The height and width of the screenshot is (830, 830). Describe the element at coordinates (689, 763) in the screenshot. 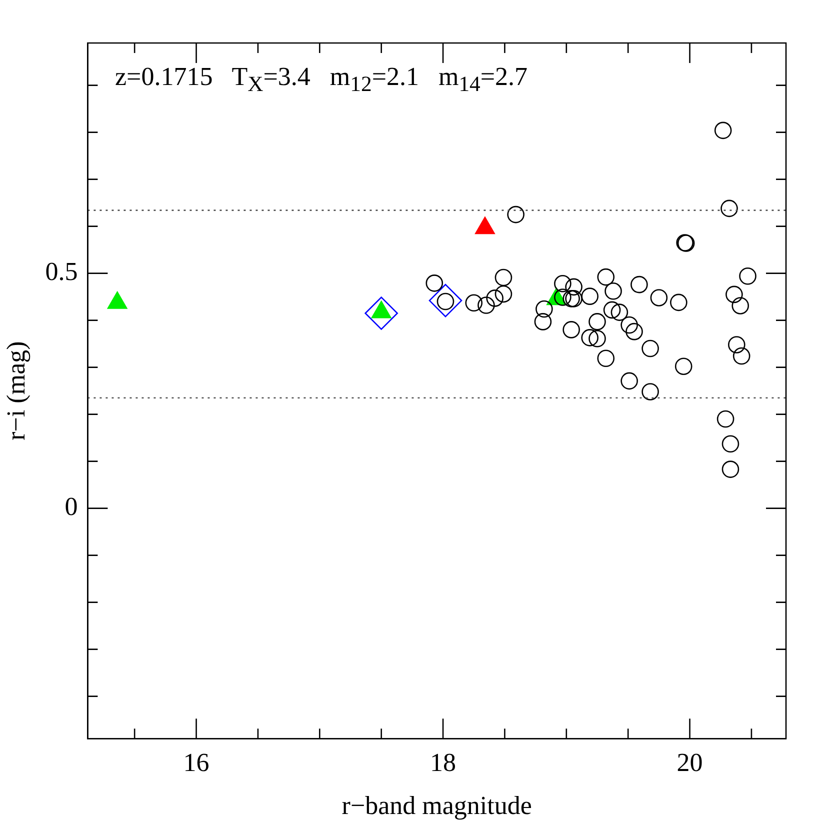

I see `x-tick-label: 20` at that location.